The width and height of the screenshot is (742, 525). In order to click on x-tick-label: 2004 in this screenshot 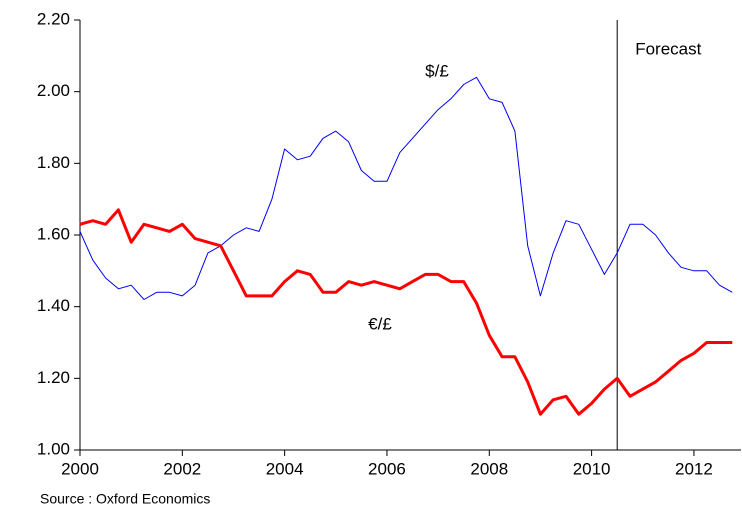, I will do `click(285, 468)`.